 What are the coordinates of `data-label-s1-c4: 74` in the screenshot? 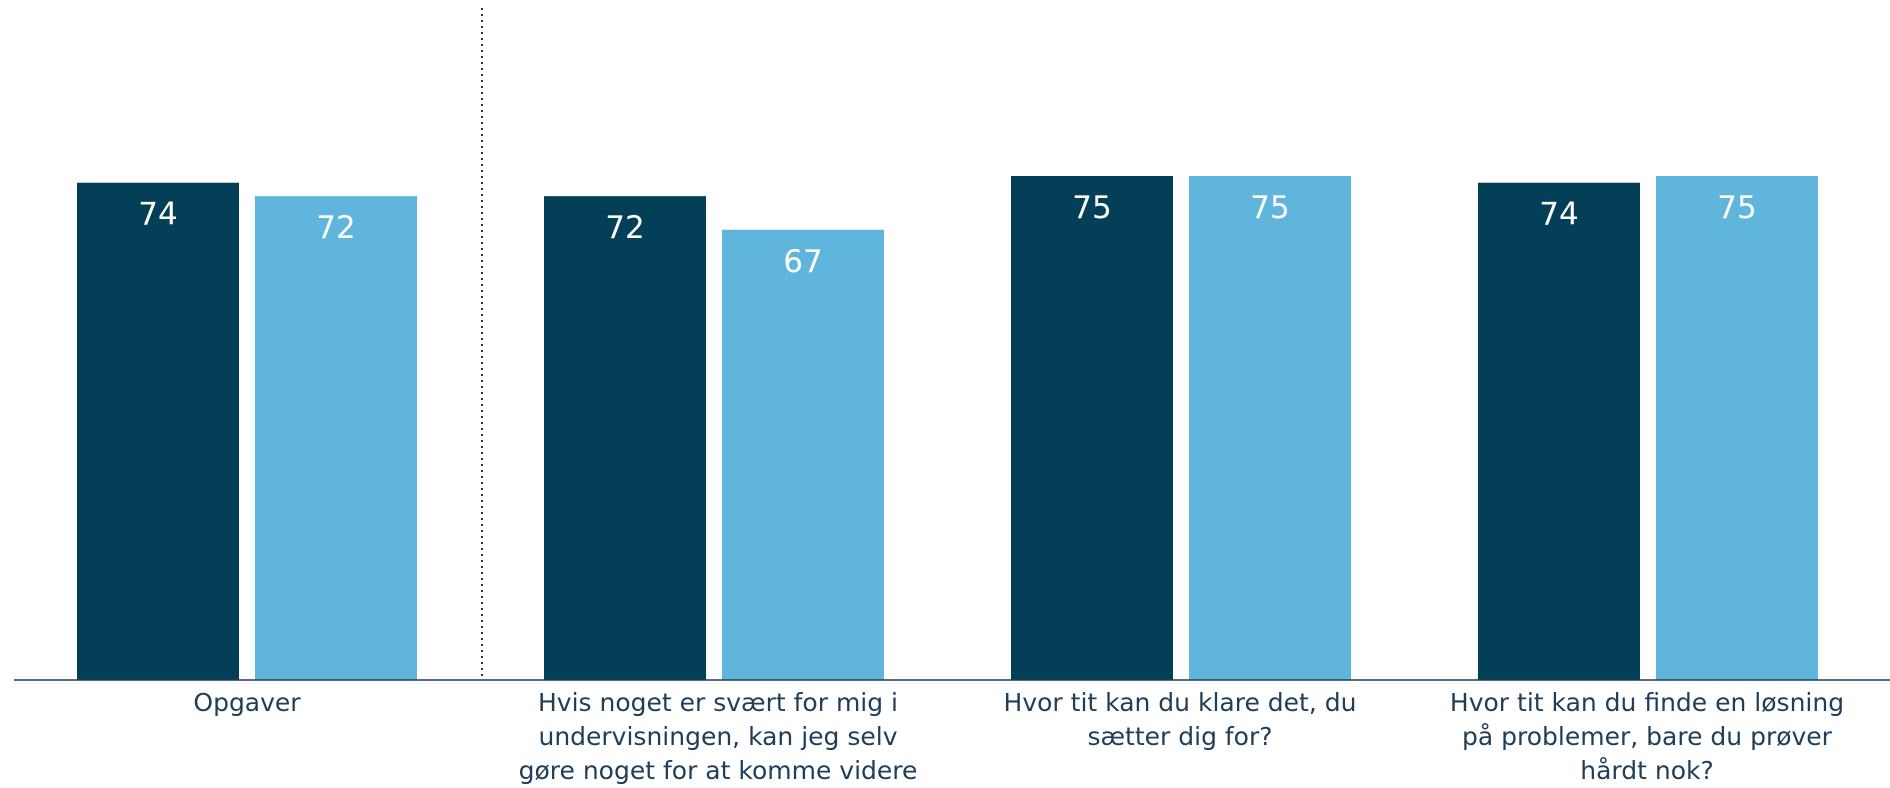 It's located at (1558, 215).